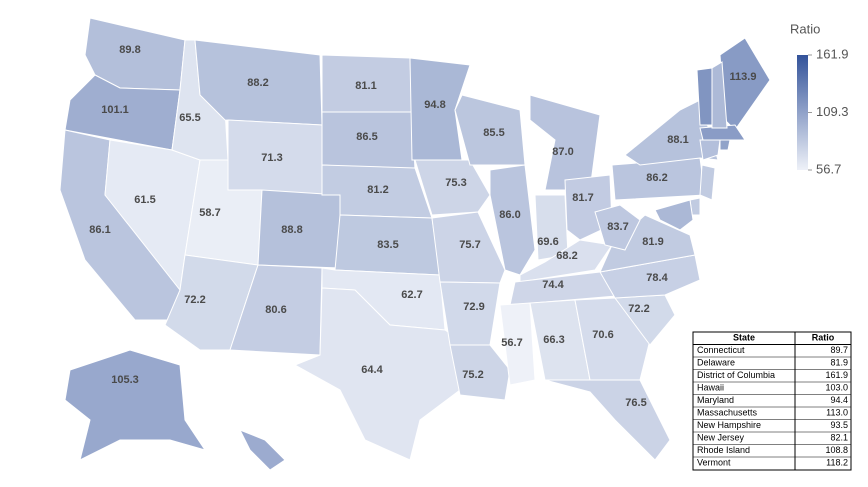 The width and height of the screenshot is (868, 487). What do you see at coordinates (365, 86) in the screenshot?
I see `state-value-label: 81.1` at bounding box center [365, 86].